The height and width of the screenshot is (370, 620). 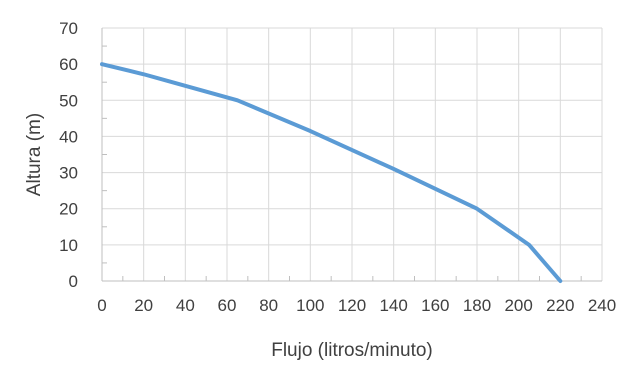 I want to click on x-tick-label: 220, so click(x=560, y=305).